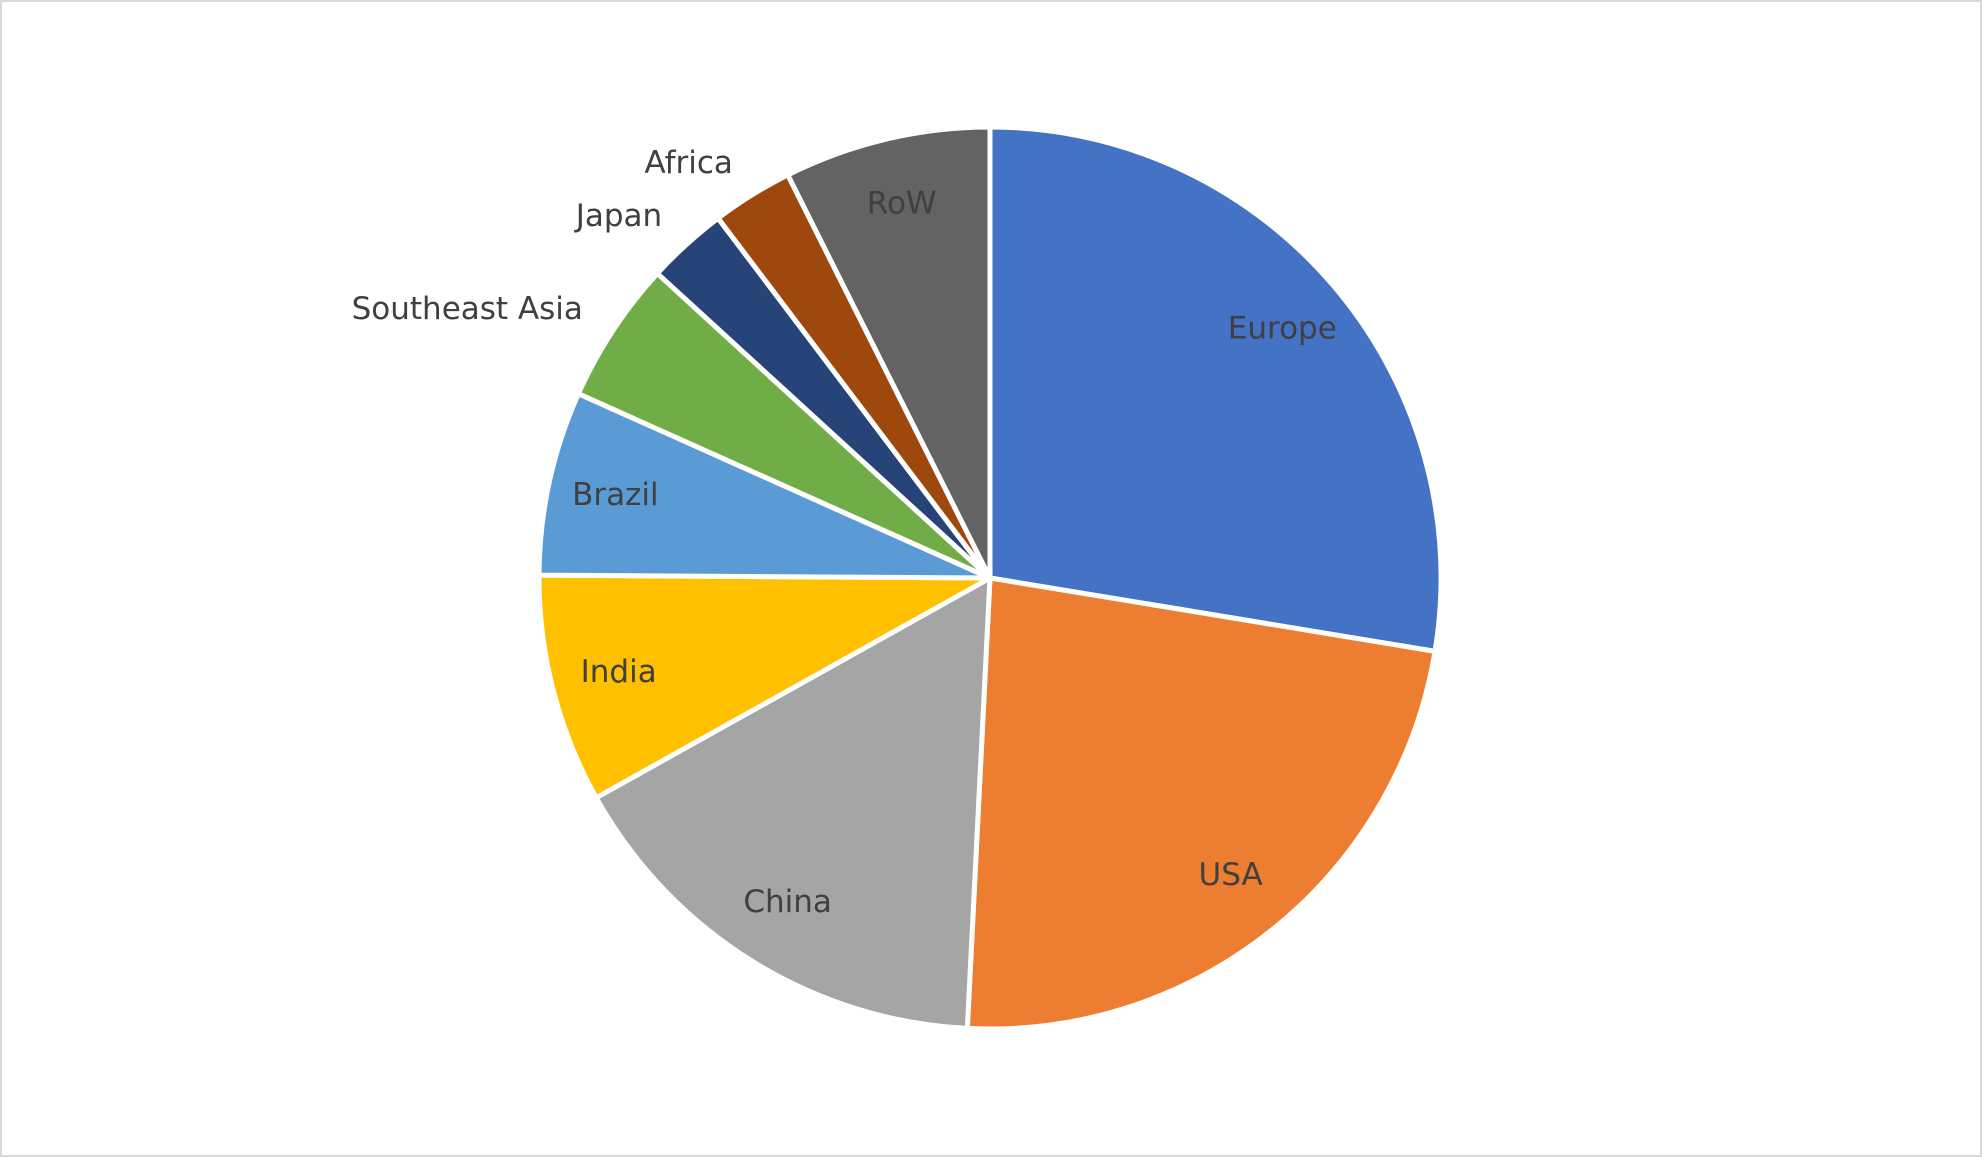 The height and width of the screenshot is (1157, 1982). I want to click on slice-label: Europe, so click(1282, 328).